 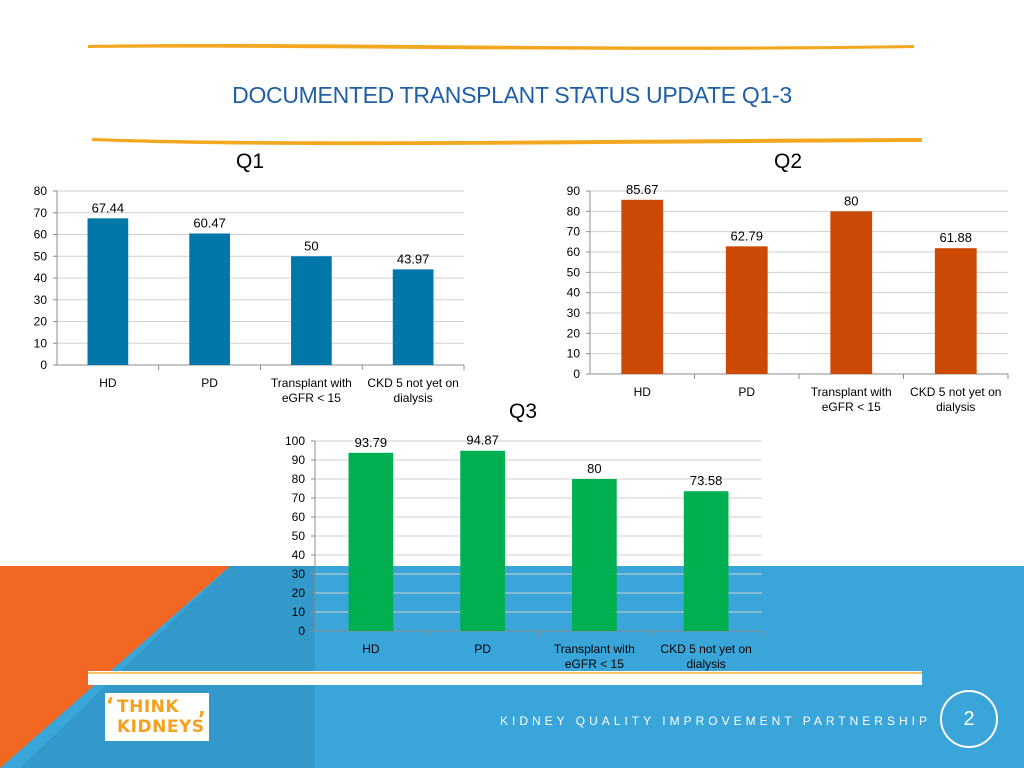 I want to click on chart-q2-ytick-label: 80, so click(x=574, y=211).